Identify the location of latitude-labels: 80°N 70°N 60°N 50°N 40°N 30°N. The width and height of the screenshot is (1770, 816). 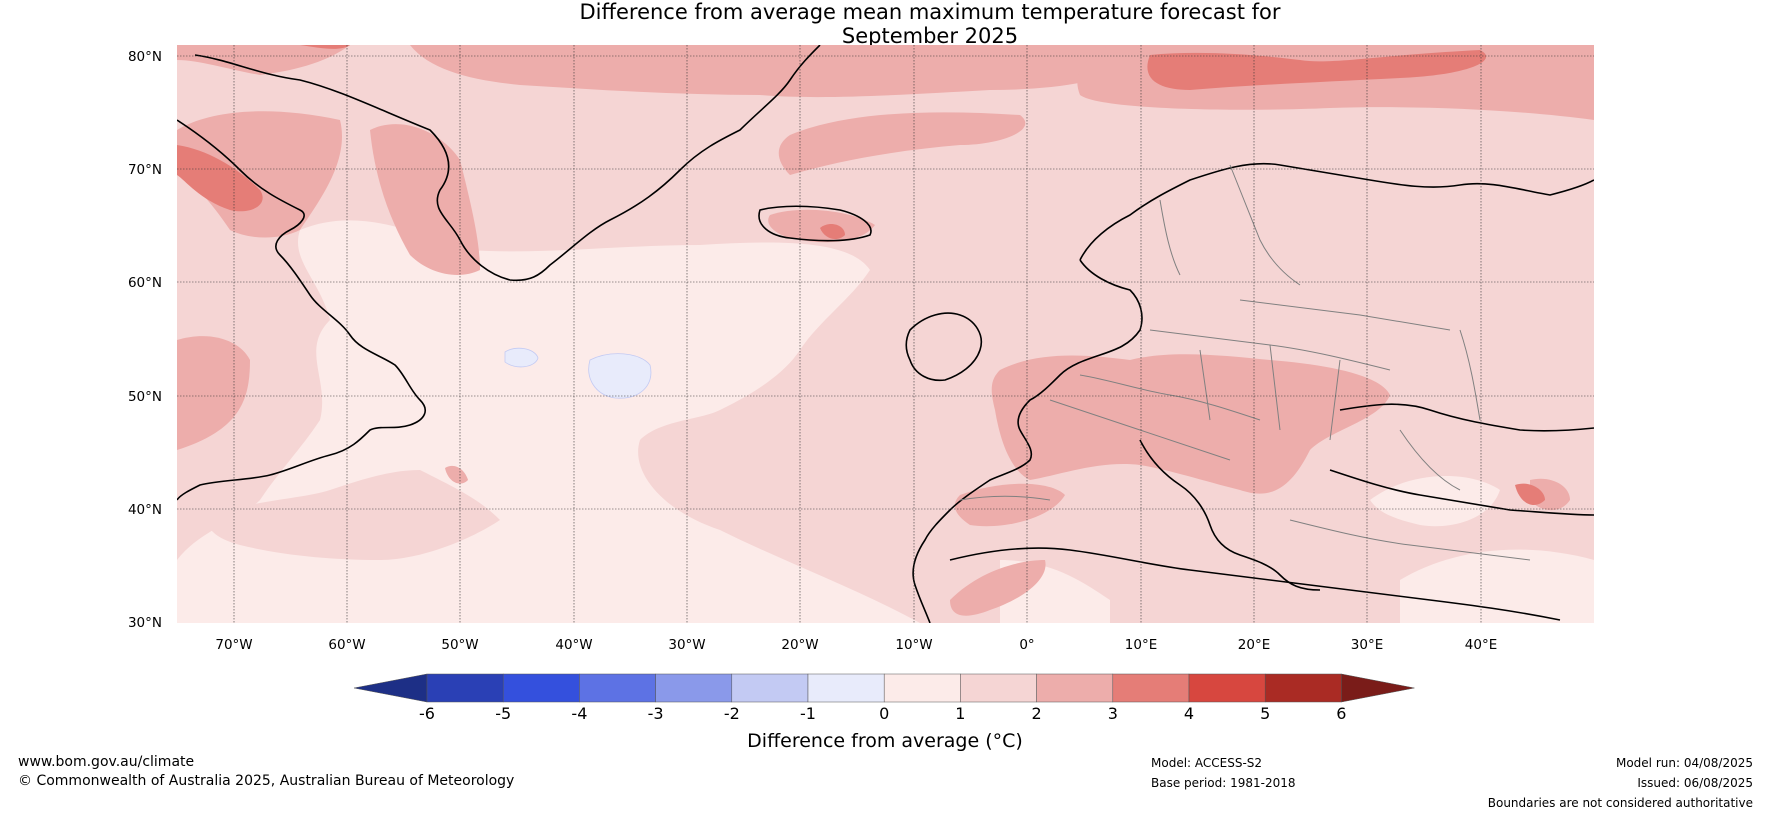
(145, 340).